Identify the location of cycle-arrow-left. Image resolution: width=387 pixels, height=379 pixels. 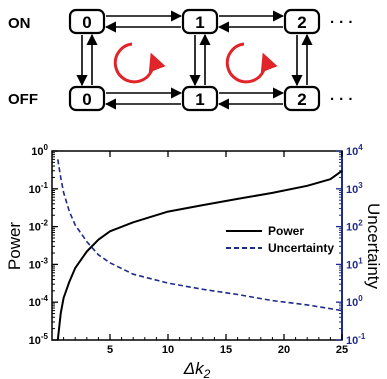
(139, 63).